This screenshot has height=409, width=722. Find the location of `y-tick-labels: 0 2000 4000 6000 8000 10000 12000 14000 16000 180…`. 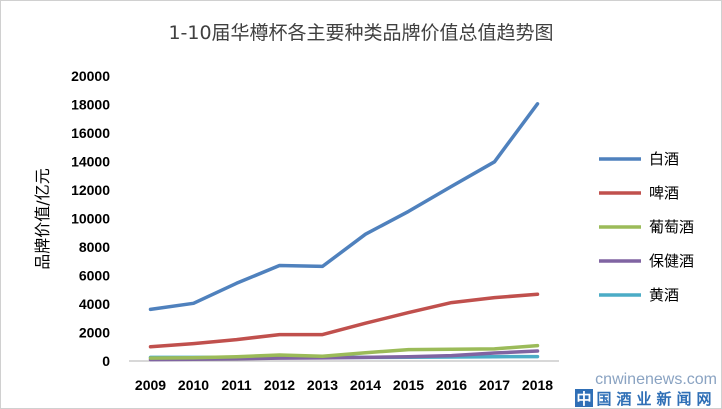

y-tick-labels: 0 2000 4000 6000 8000 10000 12000 14000 16000 180… is located at coordinates (90, 218).